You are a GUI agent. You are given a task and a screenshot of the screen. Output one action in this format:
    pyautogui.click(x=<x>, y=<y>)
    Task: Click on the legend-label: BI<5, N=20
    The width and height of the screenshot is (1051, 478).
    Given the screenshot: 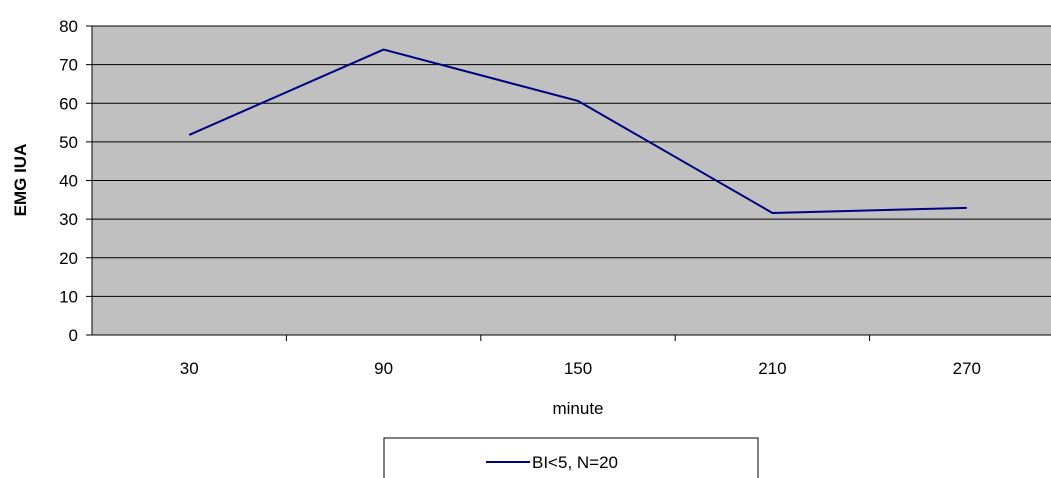 What is the action you would take?
    pyautogui.click(x=575, y=462)
    